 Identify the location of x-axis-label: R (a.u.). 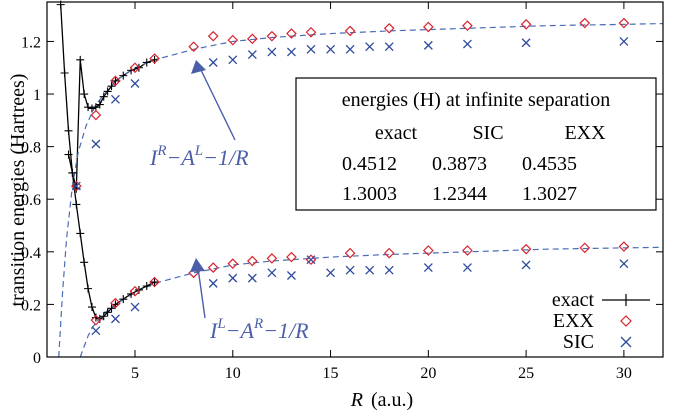
(381, 400).